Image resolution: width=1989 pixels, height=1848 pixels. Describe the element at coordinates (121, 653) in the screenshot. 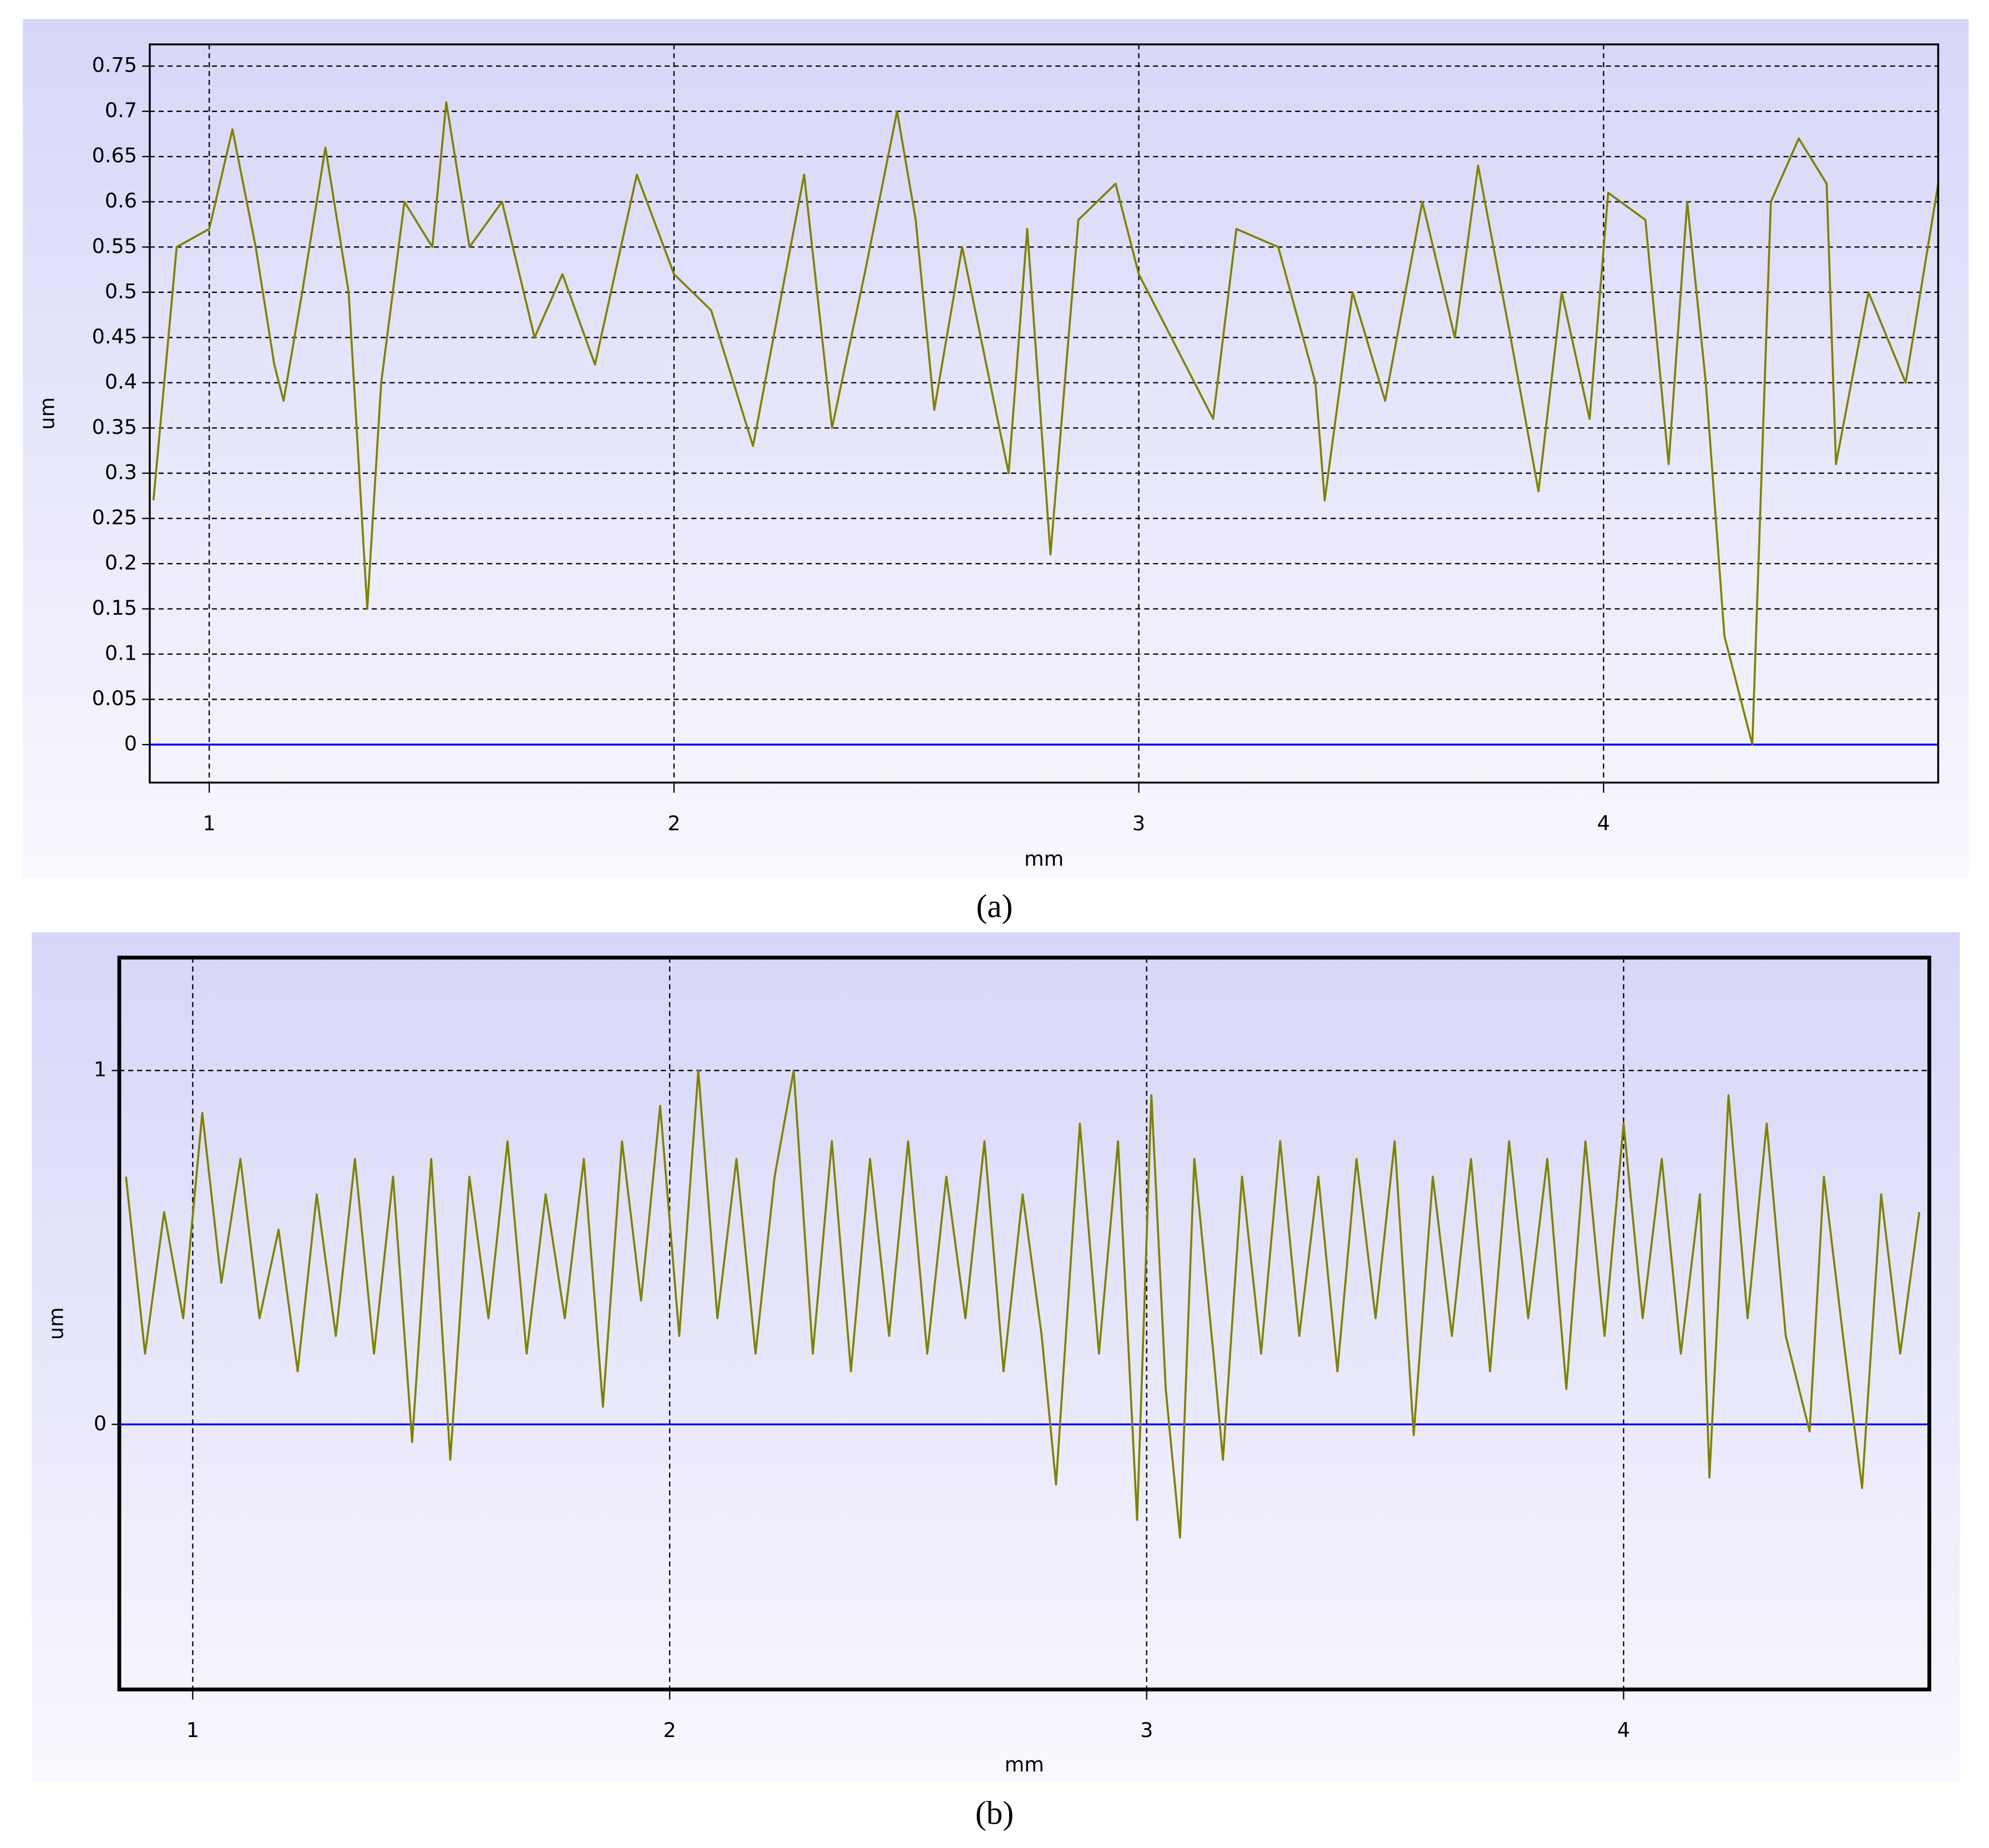

I see `y-tick-label: 0.1` at that location.